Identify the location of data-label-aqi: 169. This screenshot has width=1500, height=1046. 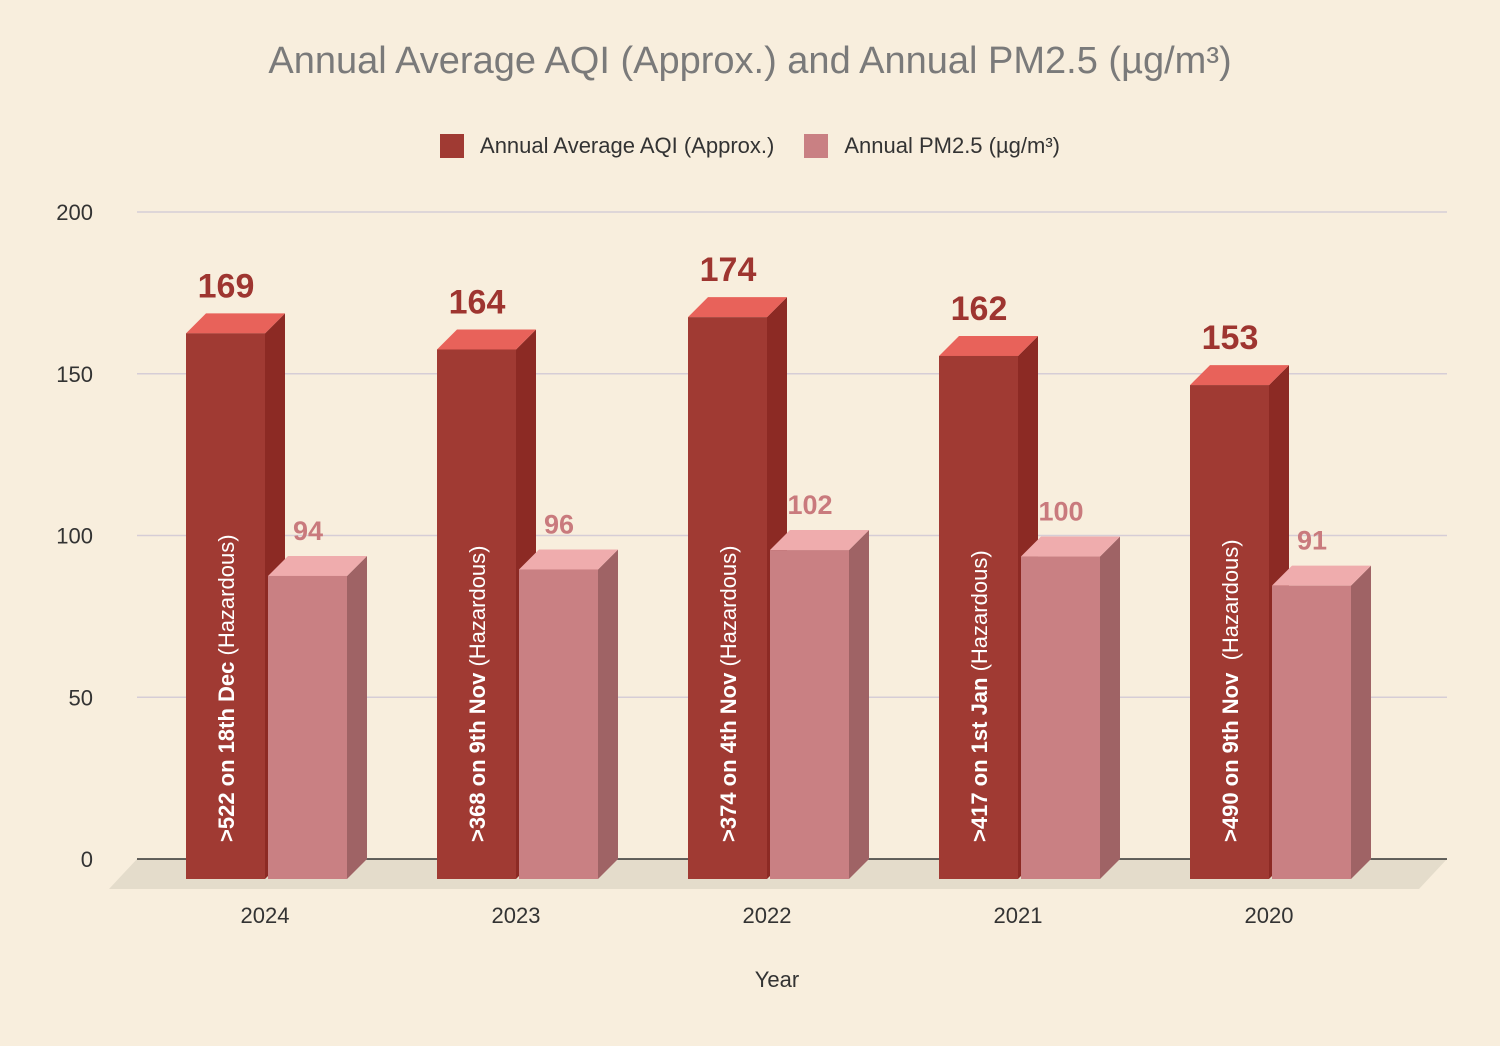
(226, 286).